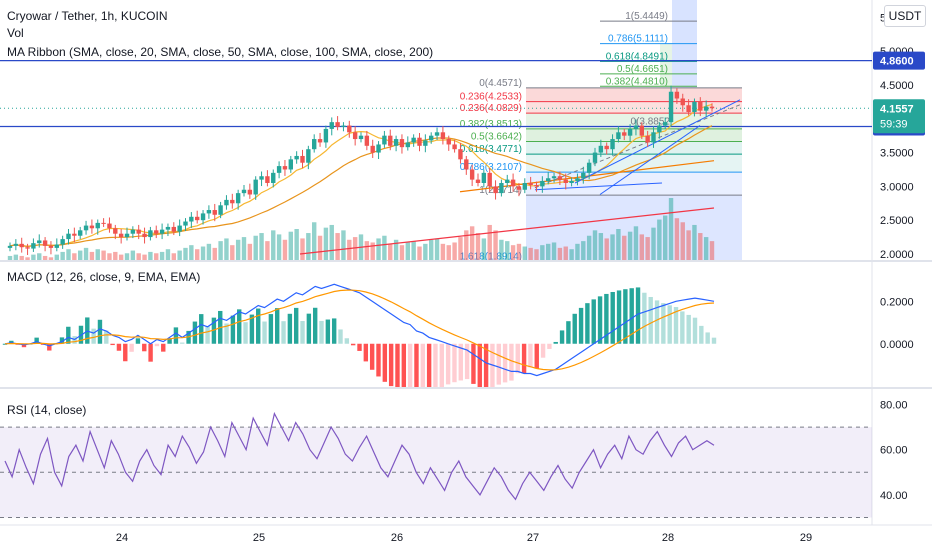 Image resolution: width=932 pixels, height=550 pixels. What do you see at coordinates (397, 538) in the screenshot?
I see `time-tick-label: 26` at bounding box center [397, 538].